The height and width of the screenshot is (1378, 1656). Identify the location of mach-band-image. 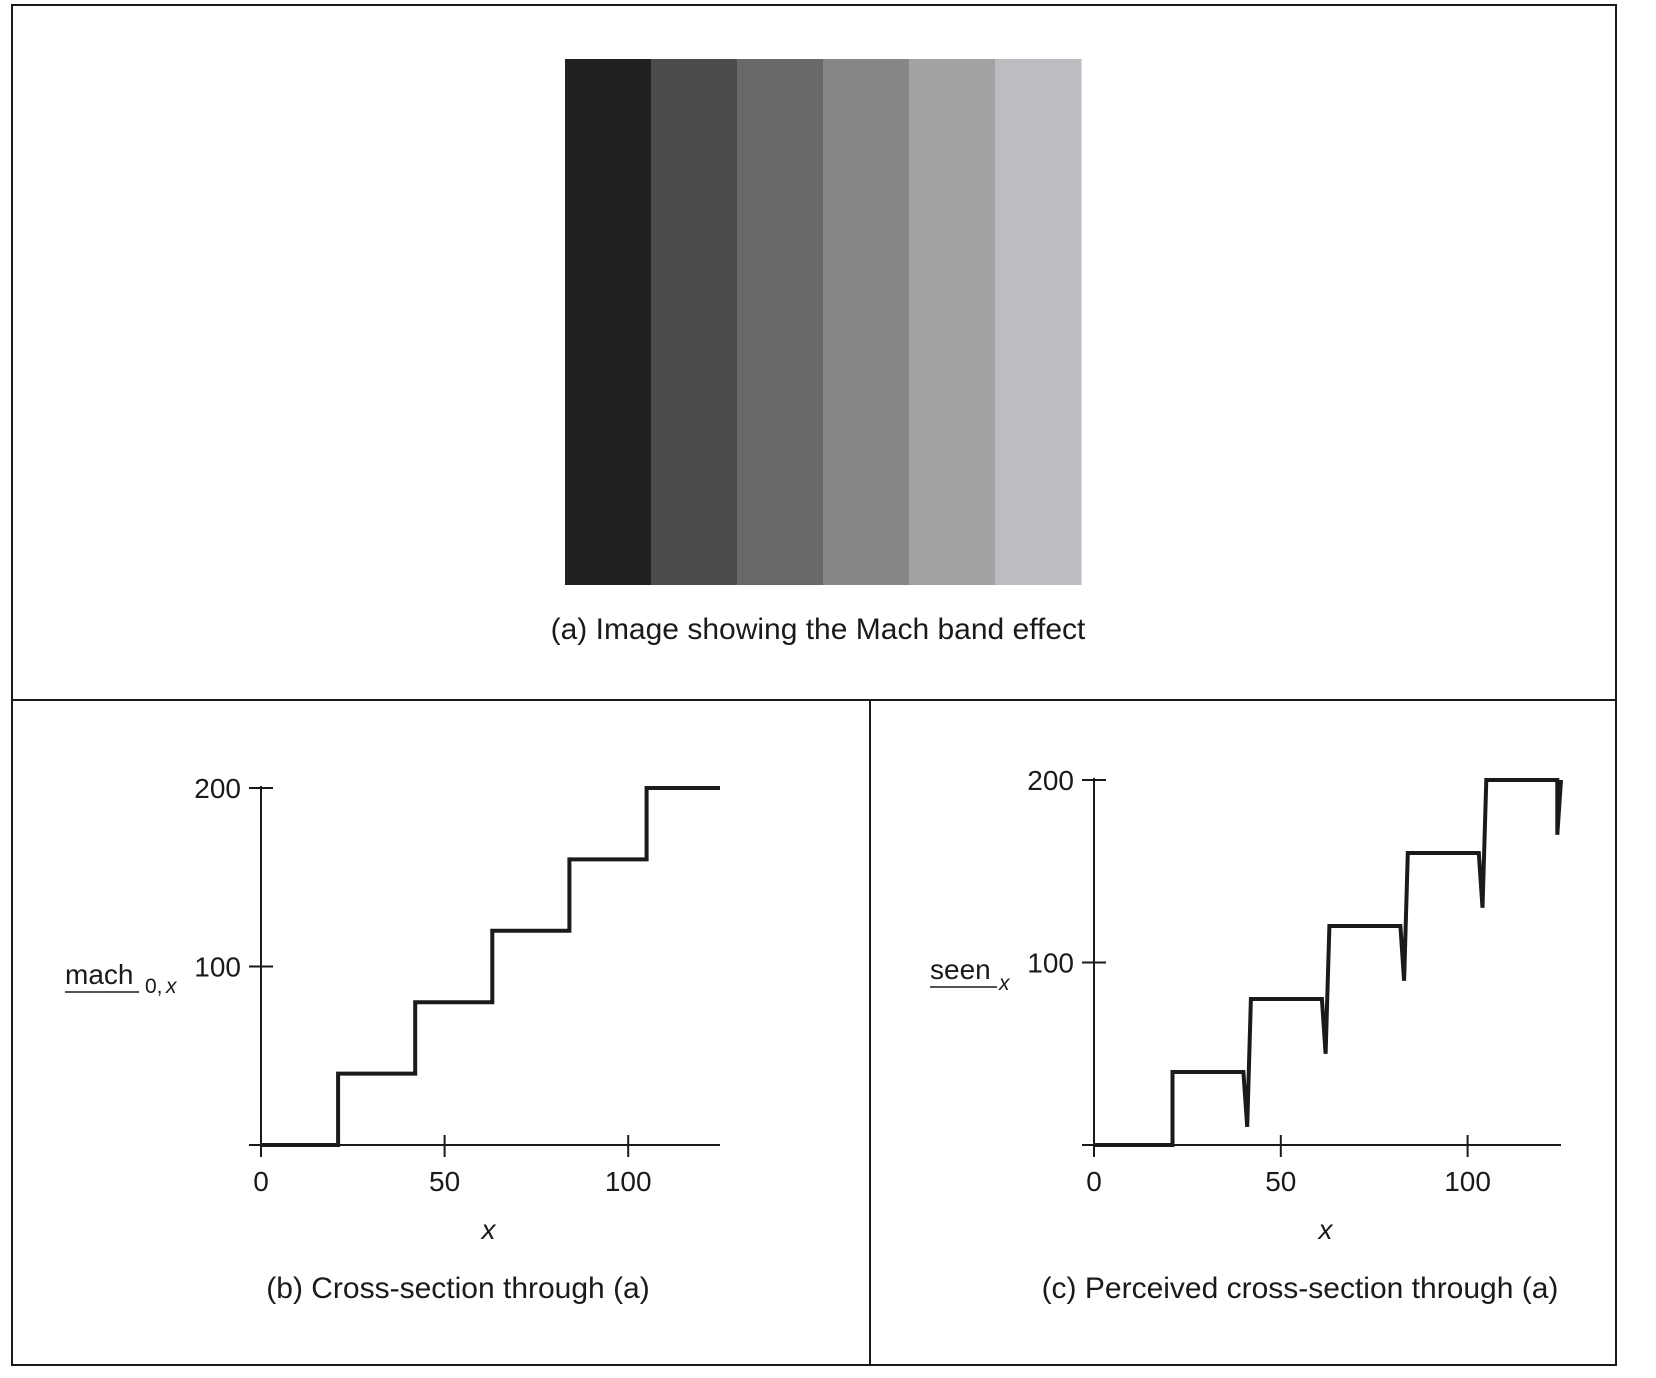
(823, 322).